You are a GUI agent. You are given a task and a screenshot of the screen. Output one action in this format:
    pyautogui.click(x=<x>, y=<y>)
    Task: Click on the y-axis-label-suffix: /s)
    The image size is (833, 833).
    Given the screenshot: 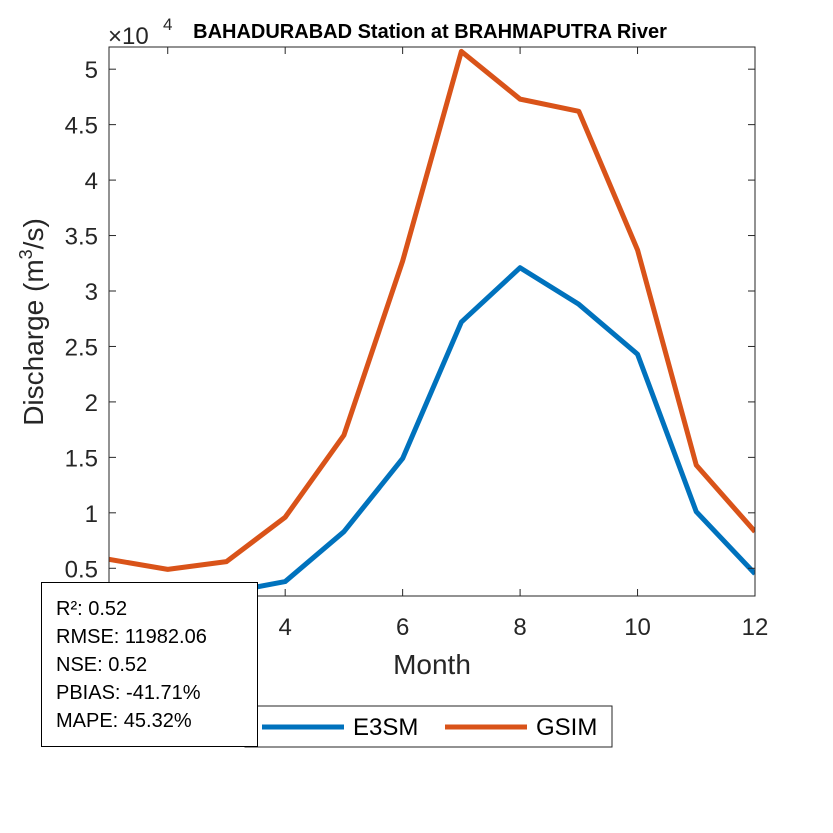 What is the action you would take?
    pyautogui.click(x=33, y=233)
    